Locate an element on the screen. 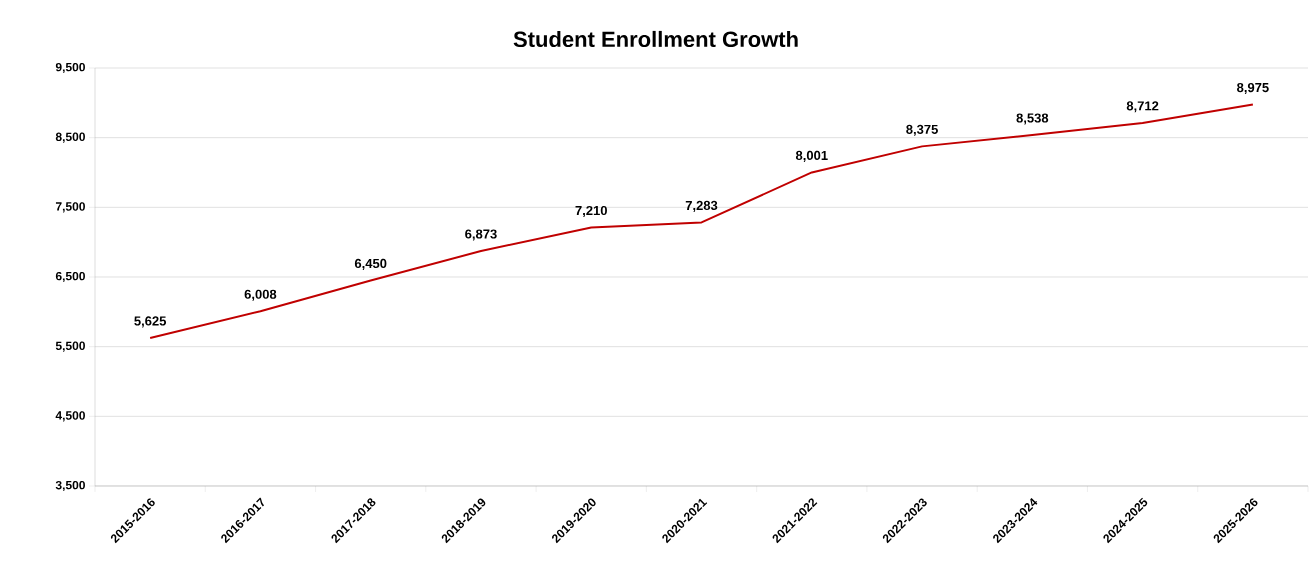  data-label: 8,001 is located at coordinates (811, 156).